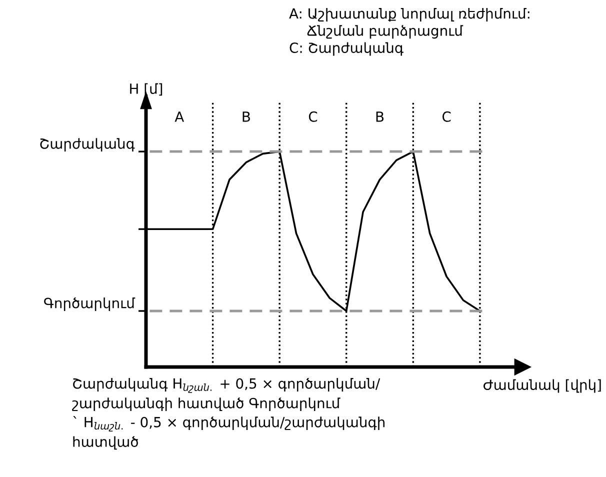 This screenshot has height=477, width=606. I want to click on ref-line-label: Գործարկում, so click(90, 304).